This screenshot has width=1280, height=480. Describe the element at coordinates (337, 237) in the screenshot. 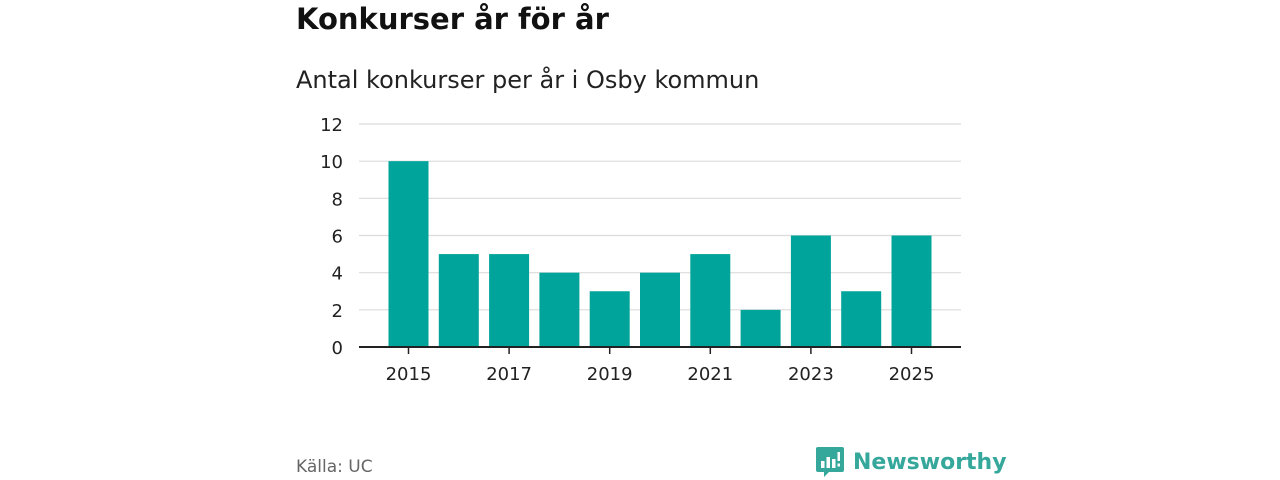

I see `y-tick-label: 6` at that location.